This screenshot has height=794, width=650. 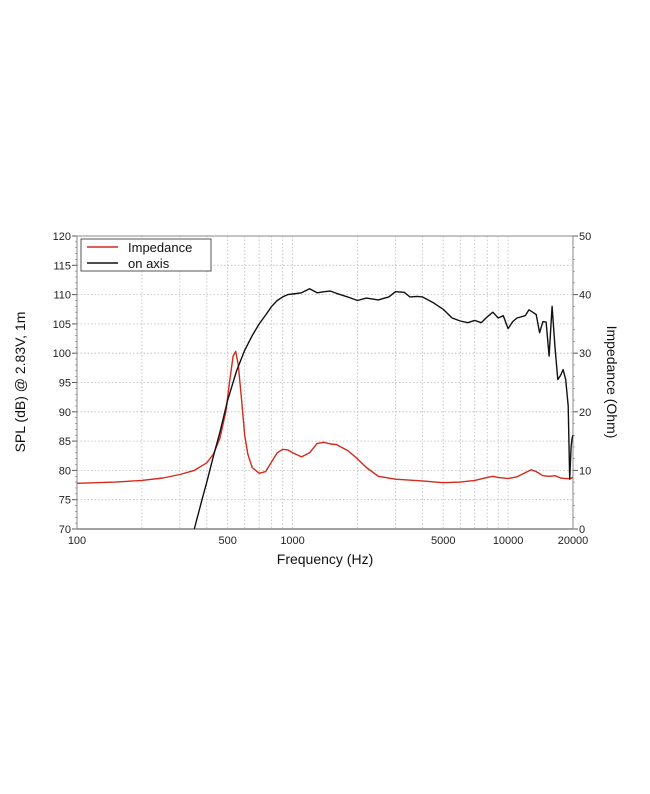 I want to click on legend: Impedance on axis, so click(x=146, y=255).